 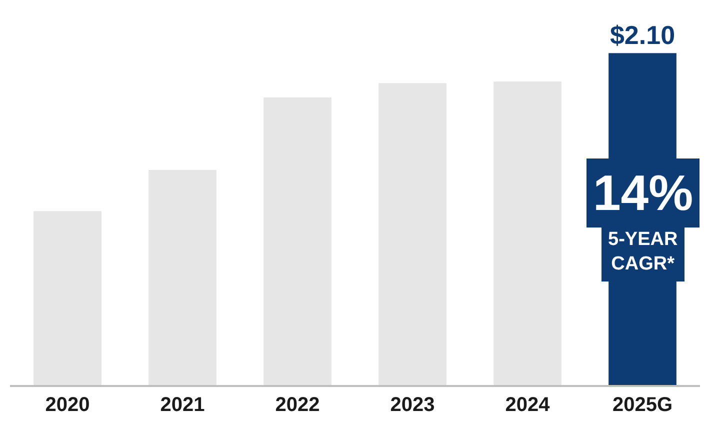 What do you see at coordinates (67, 405) in the screenshot?
I see `x-tick-label: 2020` at bounding box center [67, 405].